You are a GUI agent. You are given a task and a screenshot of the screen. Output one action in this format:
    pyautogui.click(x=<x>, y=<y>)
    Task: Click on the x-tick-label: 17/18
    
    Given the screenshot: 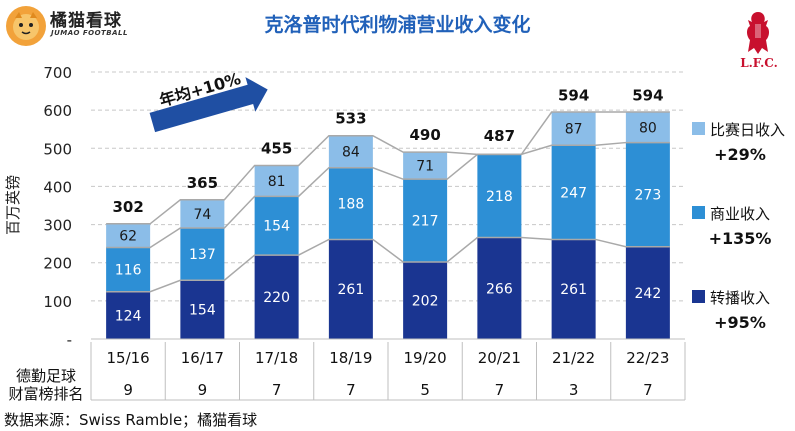 What is the action you would take?
    pyautogui.click(x=276, y=358)
    